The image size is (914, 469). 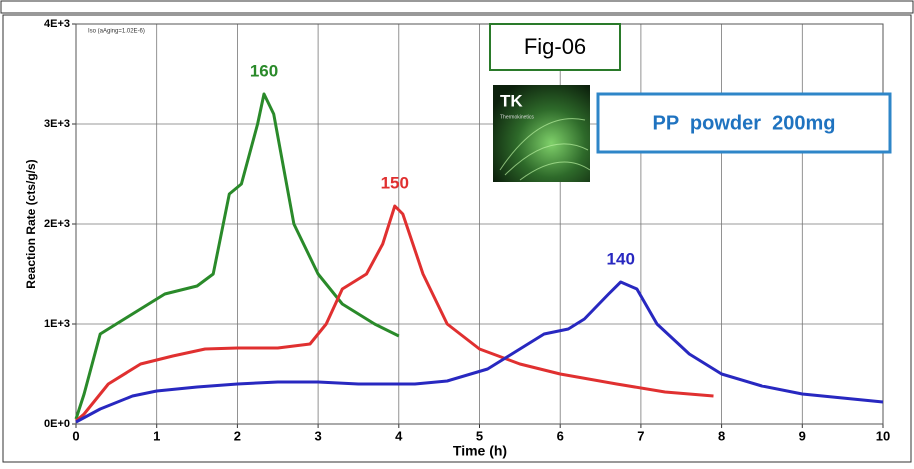 I want to click on logo-title: TK, so click(x=511, y=100).